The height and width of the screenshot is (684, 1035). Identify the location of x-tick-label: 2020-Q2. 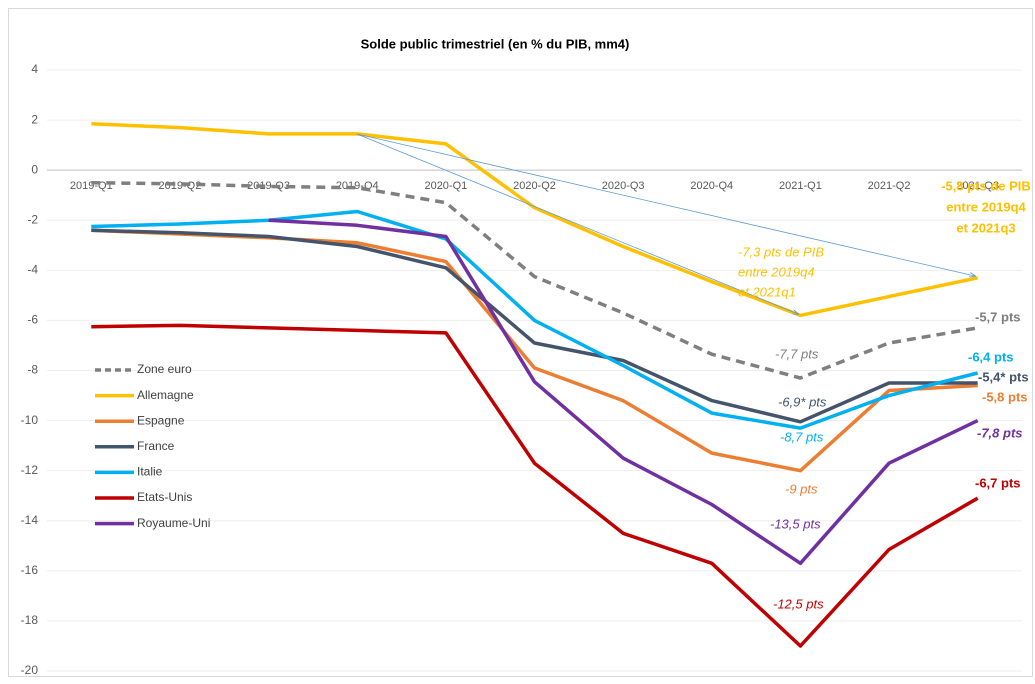
(534, 186).